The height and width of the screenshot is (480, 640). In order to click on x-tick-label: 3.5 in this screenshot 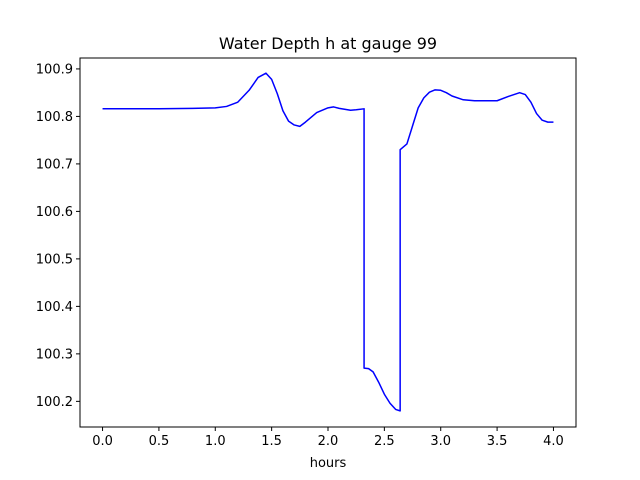, I will do `click(497, 441)`.